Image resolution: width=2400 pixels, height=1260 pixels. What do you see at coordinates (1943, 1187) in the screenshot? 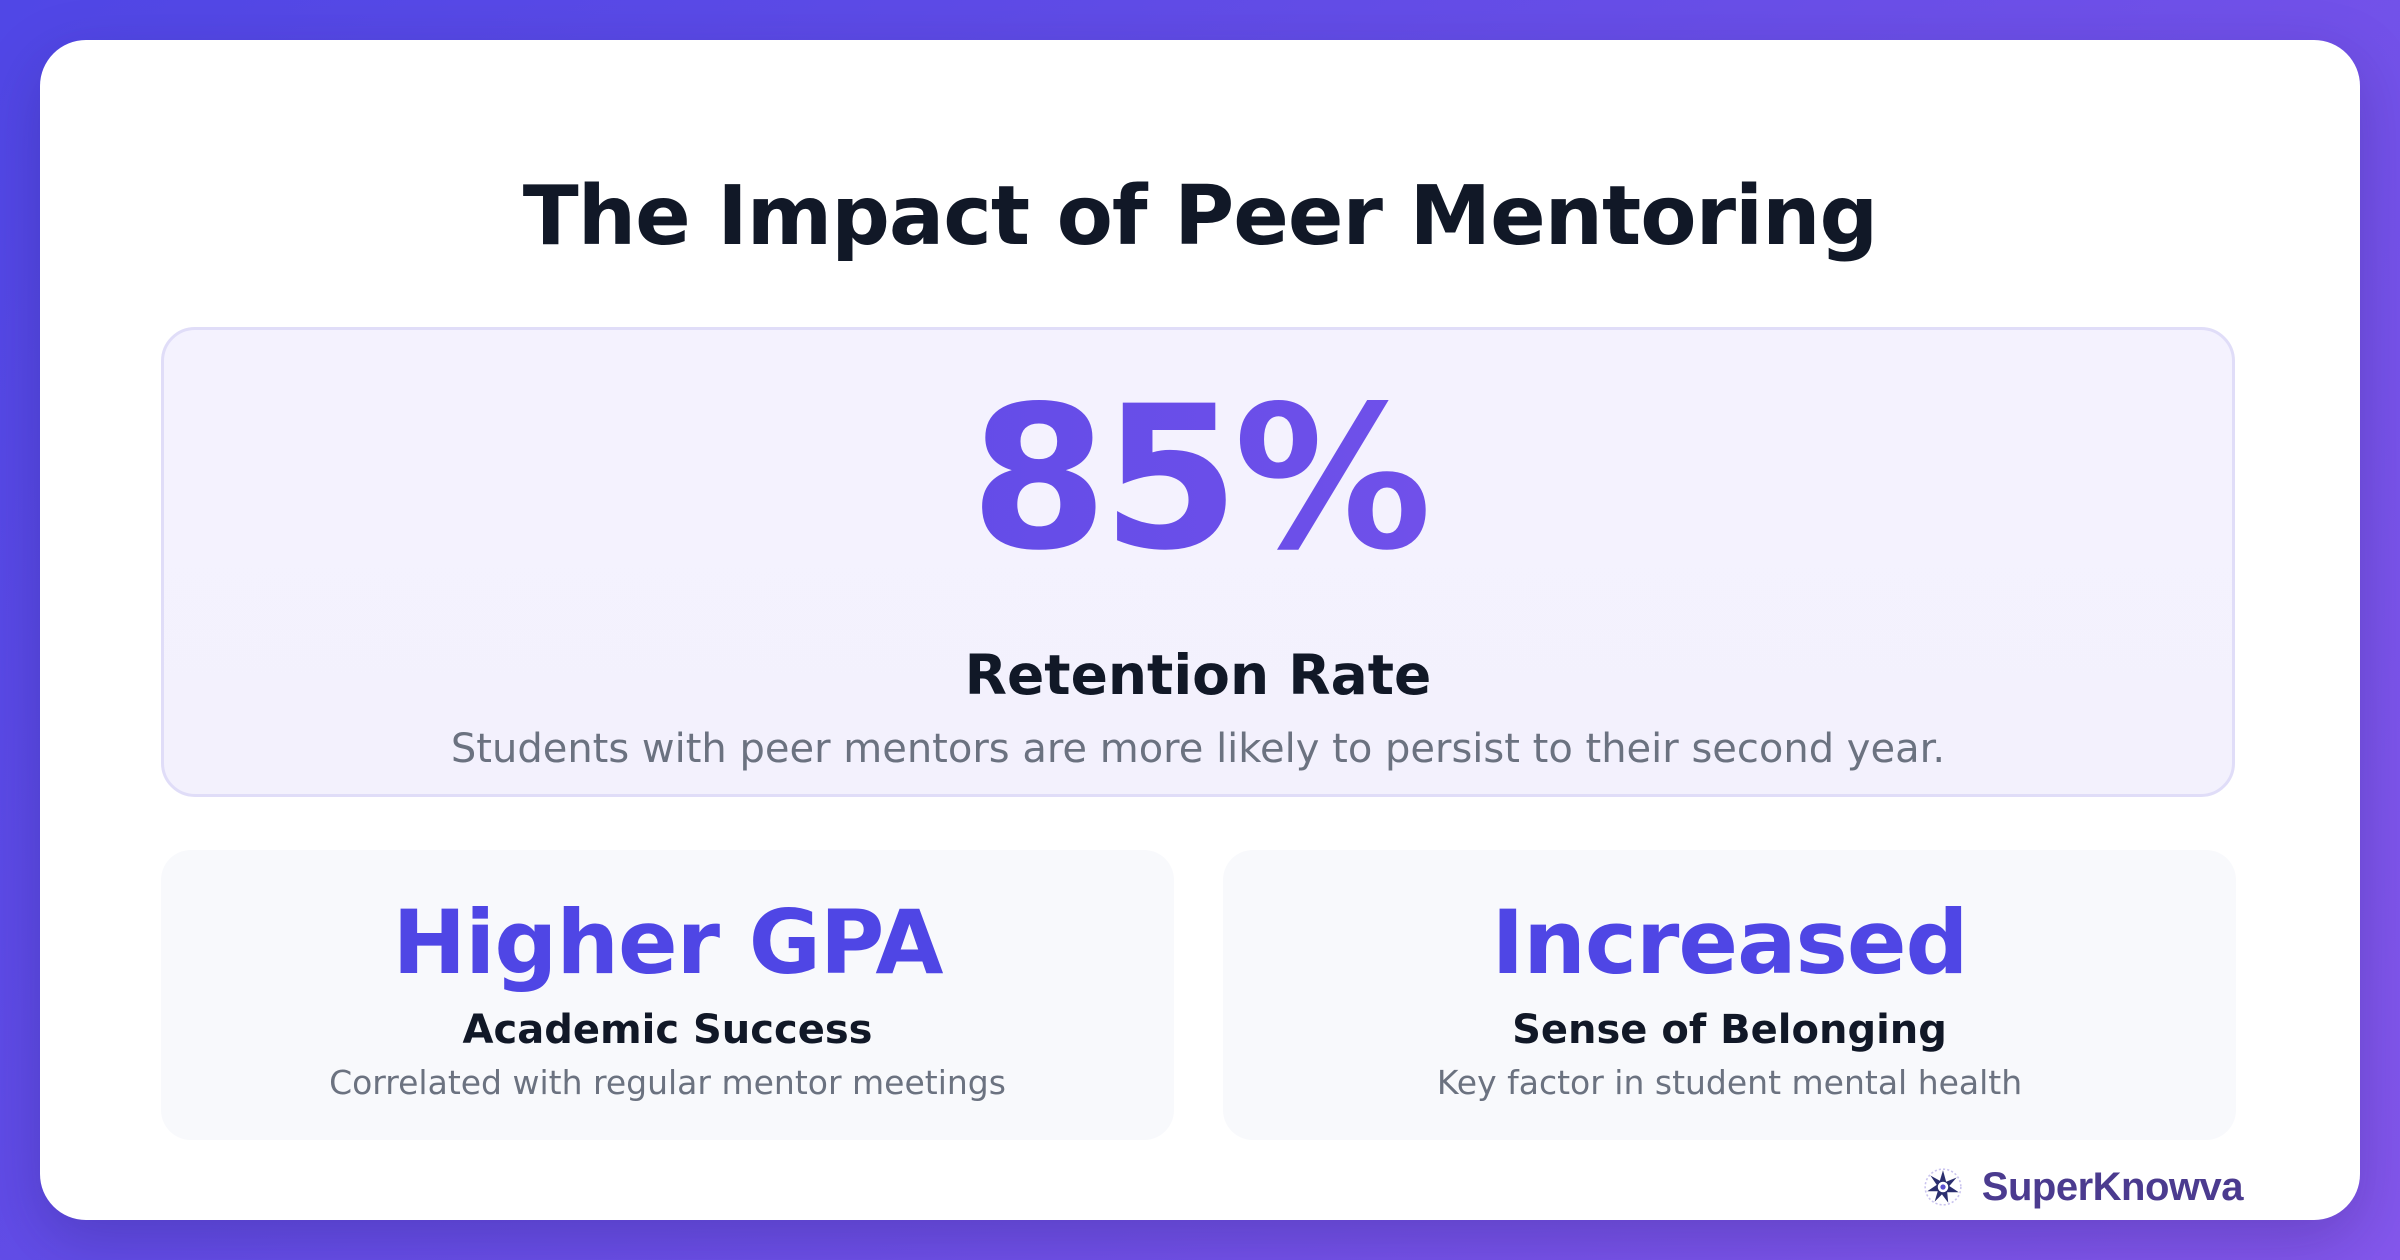
I see `starburst-logo-icon` at bounding box center [1943, 1187].